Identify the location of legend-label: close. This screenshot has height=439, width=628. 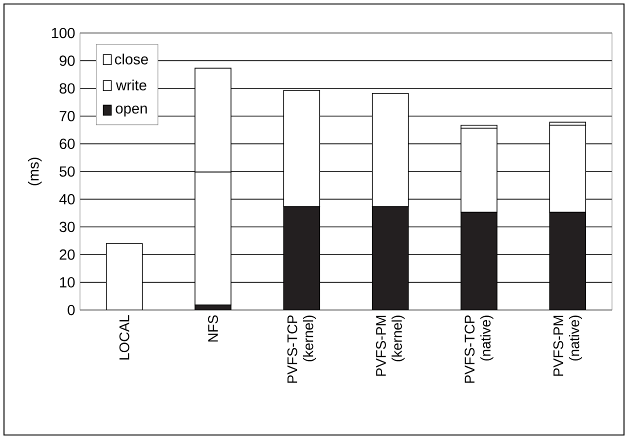
(131, 59).